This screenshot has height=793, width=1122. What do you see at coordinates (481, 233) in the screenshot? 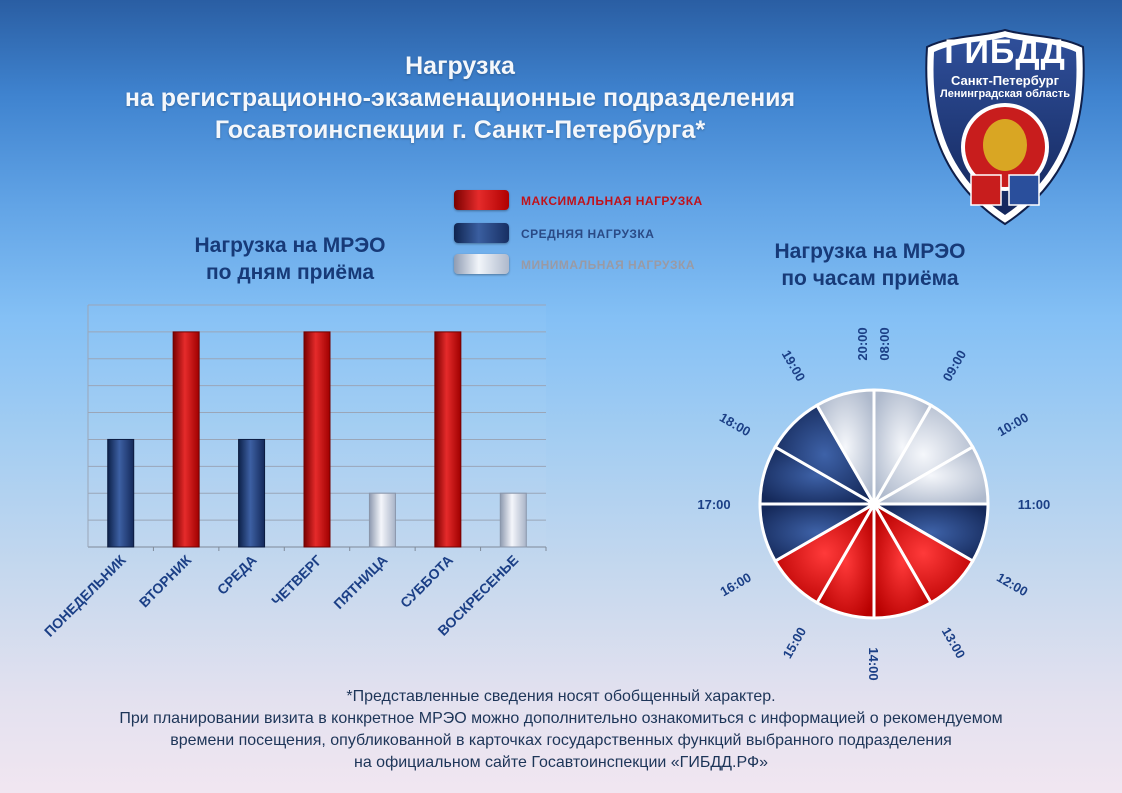
I see `legend-swatch-mid` at bounding box center [481, 233].